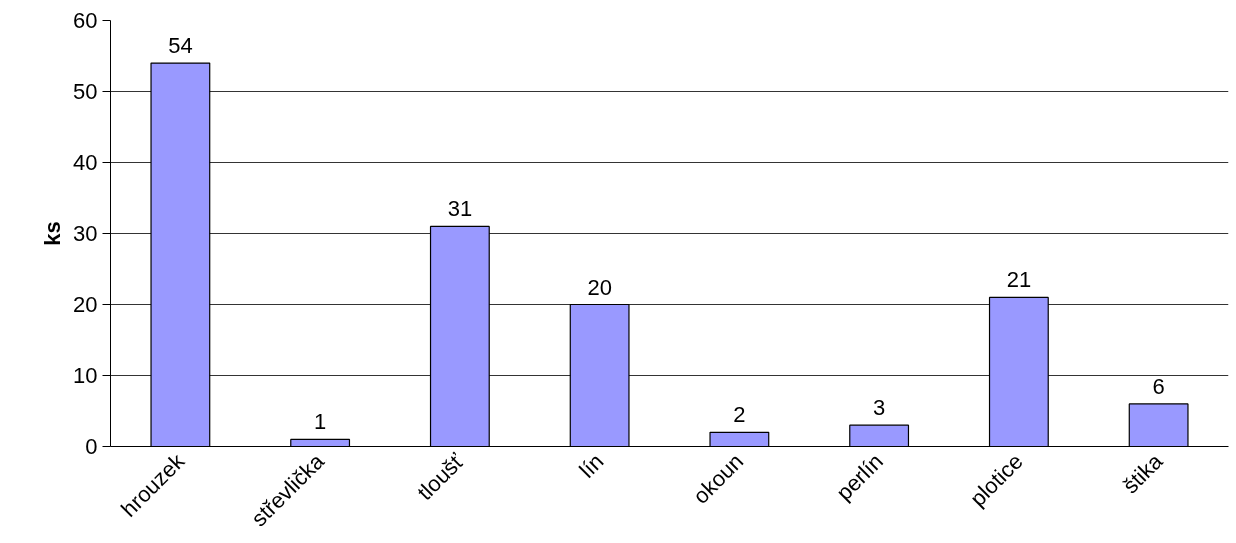 This screenshot has width=1236, height=543. What do you see at coordinates (320, 422) in the screenshot?
I see `data-label: 1` at bounding box center [320, 422].